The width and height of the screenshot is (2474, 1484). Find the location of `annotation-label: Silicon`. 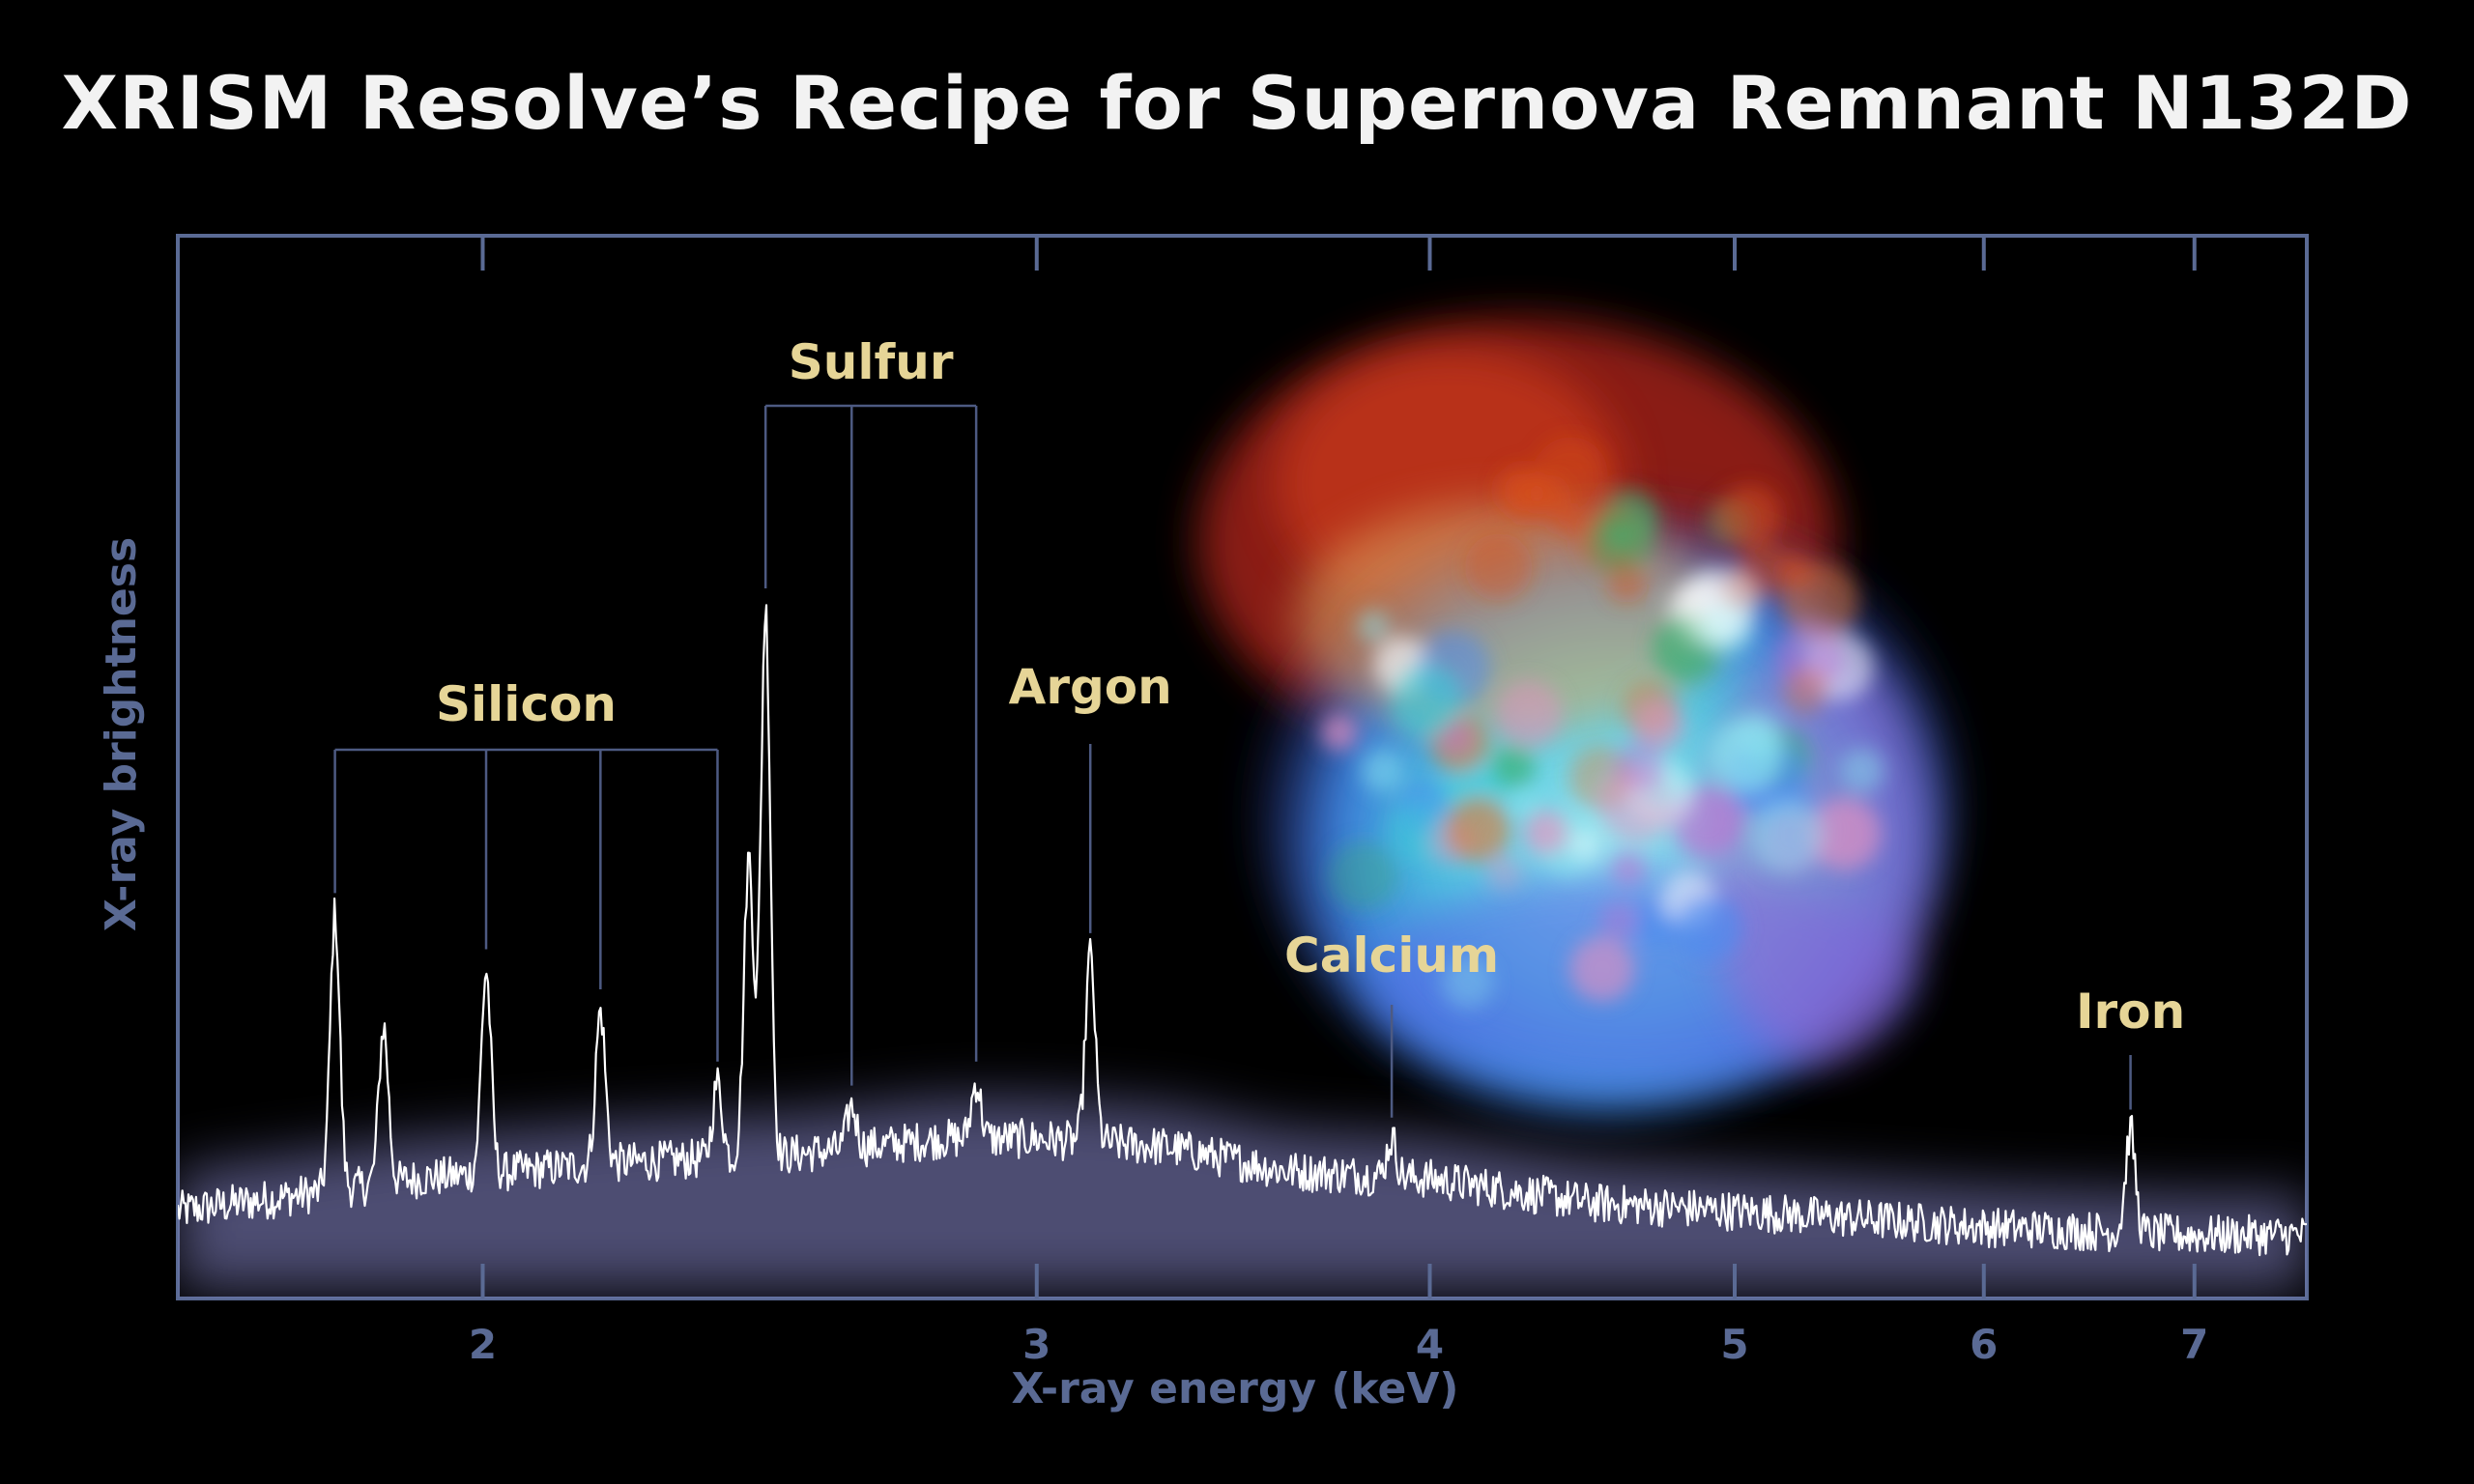

annotation-label: Silicon is located at coordinates (527, 704).